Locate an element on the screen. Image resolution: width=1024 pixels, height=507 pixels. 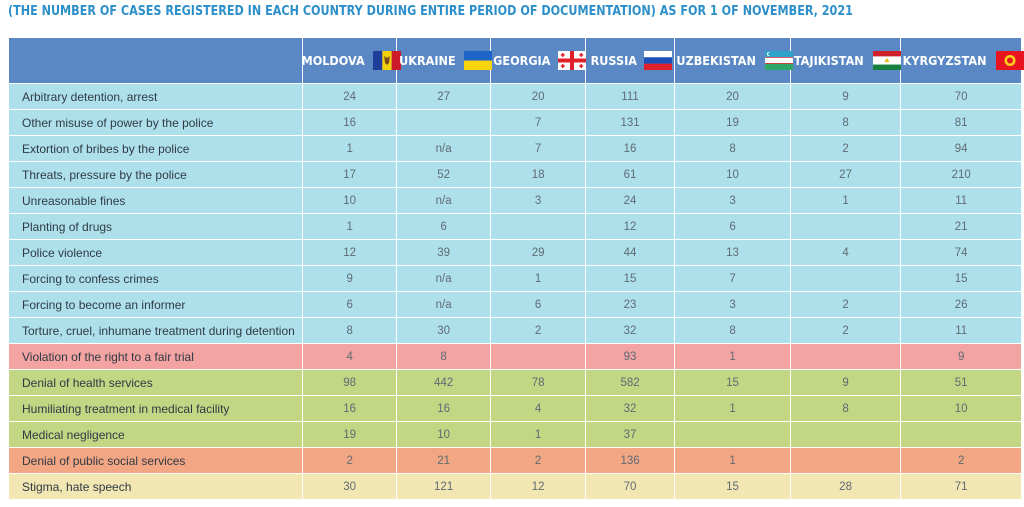
column-header-ukraine: UKRAINE is located at coordinates (443, 60).